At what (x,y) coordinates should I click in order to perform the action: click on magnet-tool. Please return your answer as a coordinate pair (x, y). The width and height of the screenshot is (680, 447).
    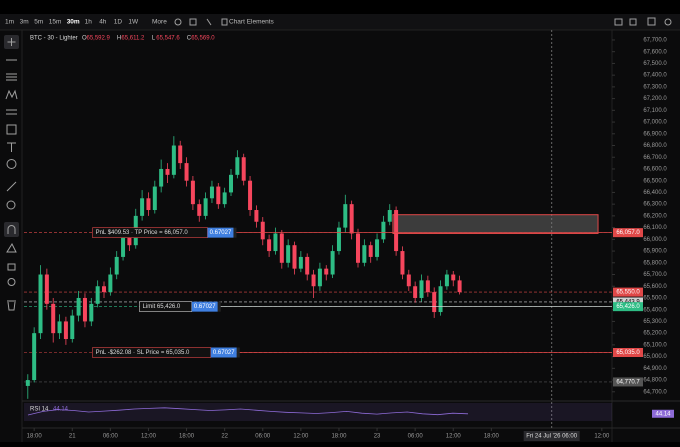
    Looking at the image, I should click on (11, 230).